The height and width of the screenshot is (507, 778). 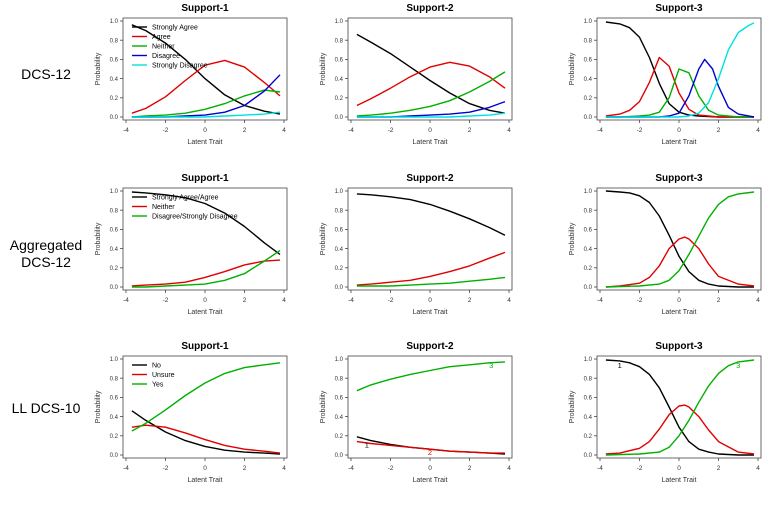 What do you see at coordinates (175, 28) in the screenshot?
I see `legend-label: Strongly Agree` at bounding box center [175, 28].